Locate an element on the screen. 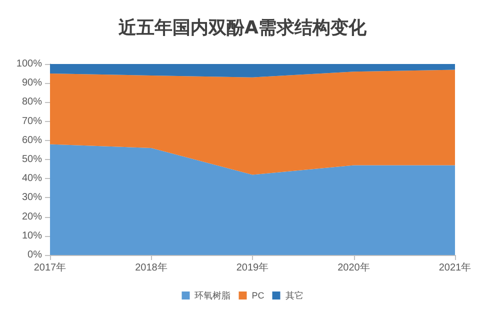  x-tick-label: 2019年 is located at coordinates (252, 268).